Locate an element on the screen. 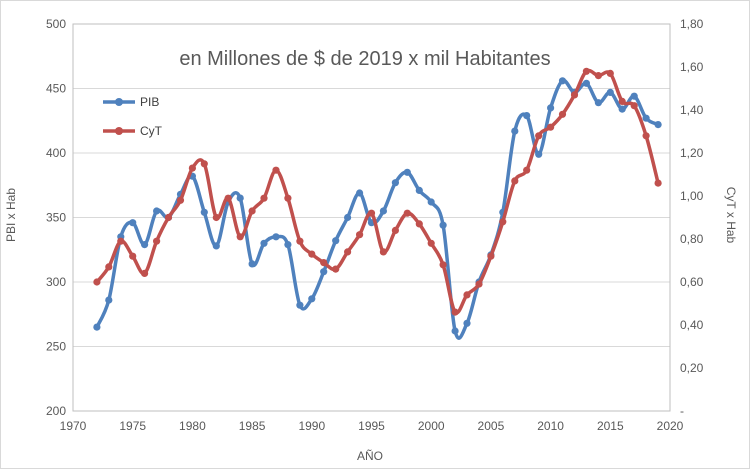 This screenshot has width=750, height=469. left-tick-label: 250 is located at coordinates (56, 347).